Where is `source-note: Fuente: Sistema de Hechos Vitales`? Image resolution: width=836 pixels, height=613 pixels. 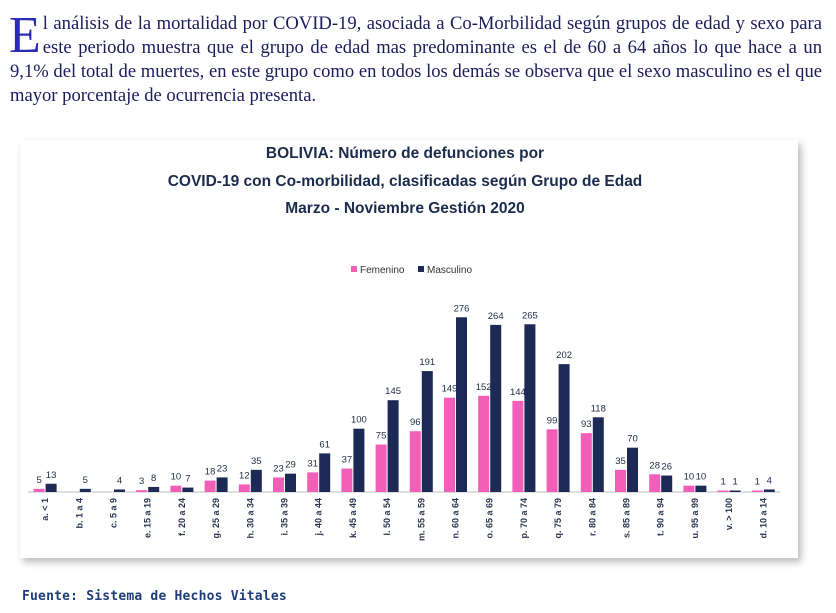
source-note: Fuente: Sistema de Hechos Vitales is located at coordinates (154, 596).